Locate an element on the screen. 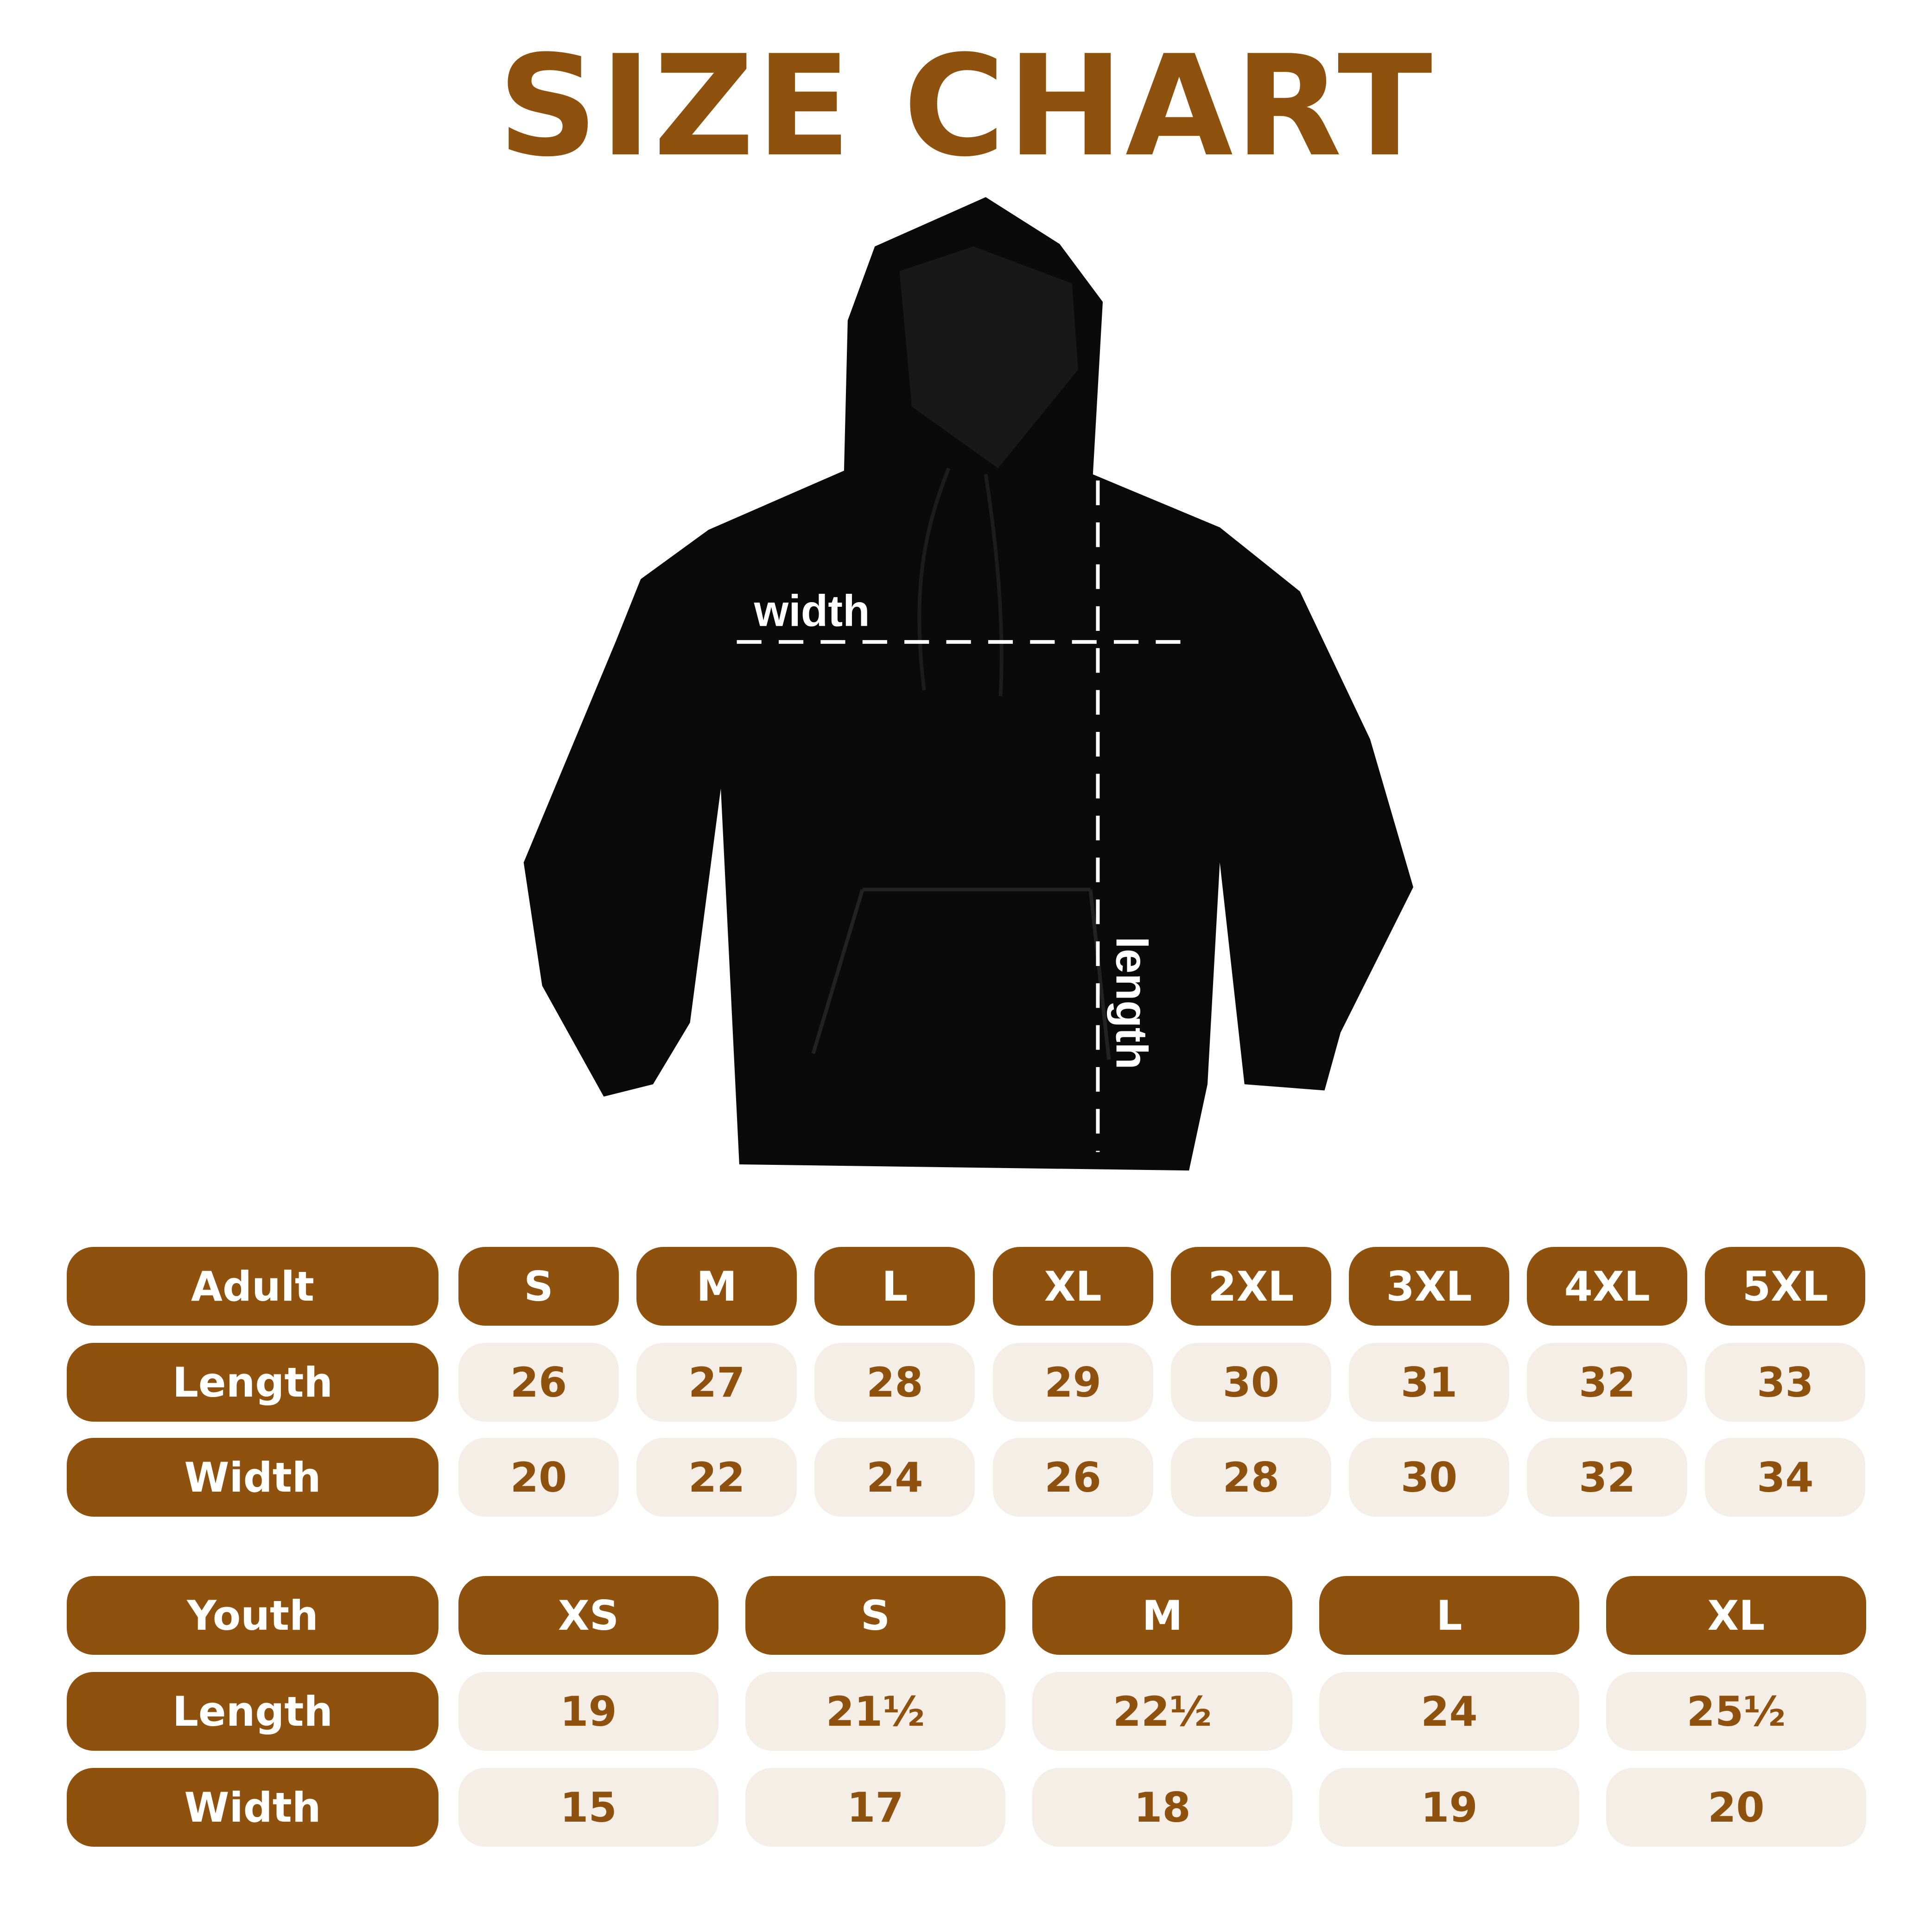 Image resolution: width=1932 pixels, height=1932 pixels. adult-size-l: L is located at coordinates (894, 1286).